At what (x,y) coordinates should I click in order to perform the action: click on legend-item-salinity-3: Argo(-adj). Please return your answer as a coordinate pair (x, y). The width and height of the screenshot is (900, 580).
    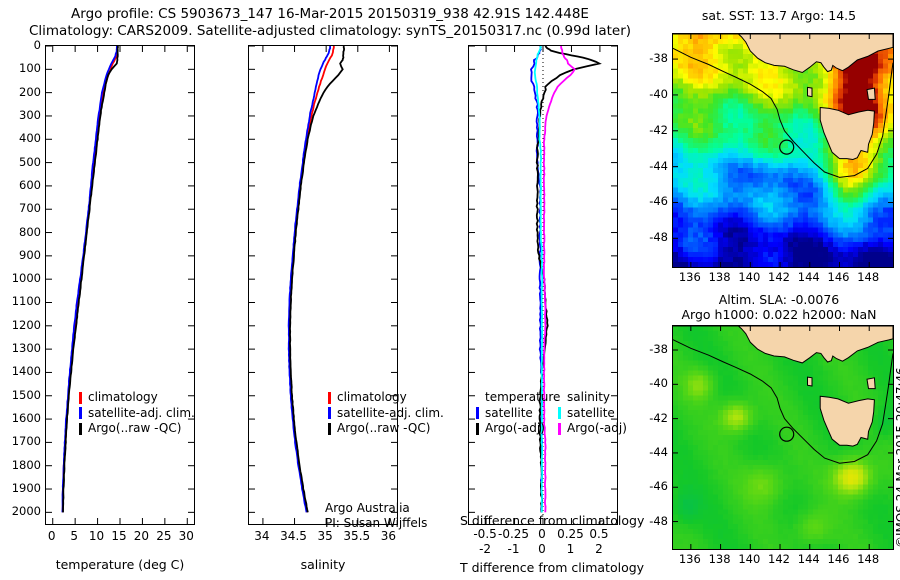
    Looking at the image, I should click on (592, 429).